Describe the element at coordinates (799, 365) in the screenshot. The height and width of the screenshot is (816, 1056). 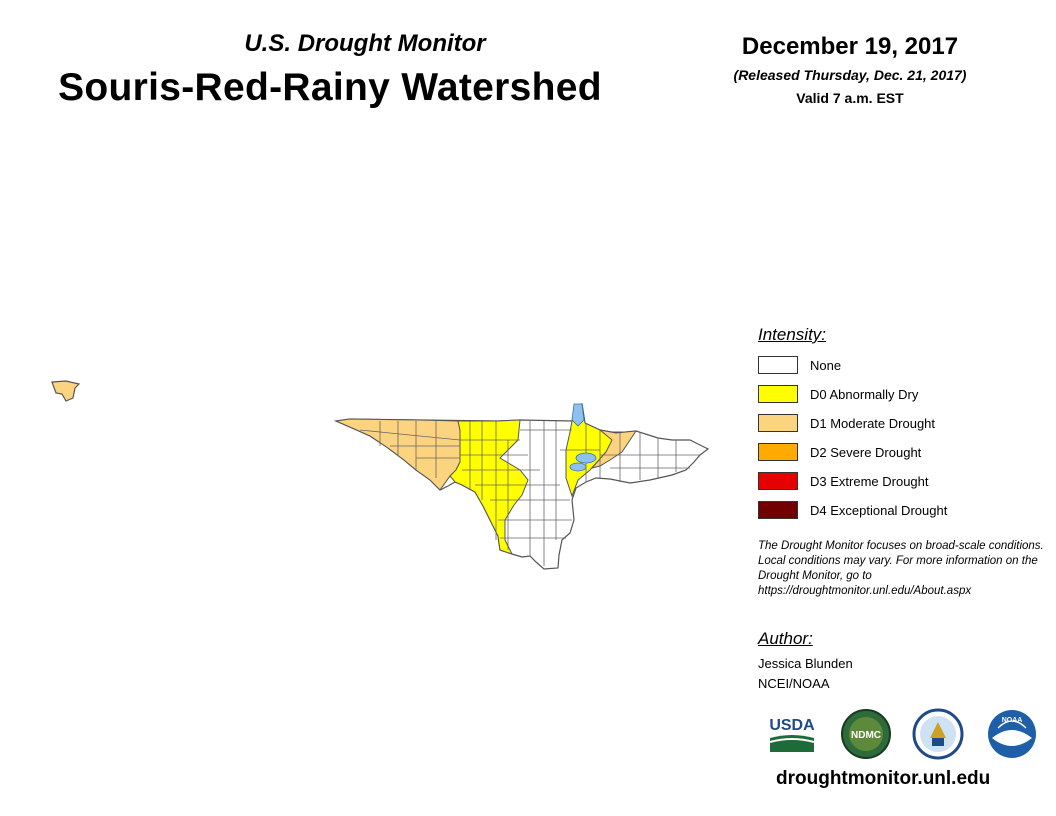
I see `legend-item: None` at that location.